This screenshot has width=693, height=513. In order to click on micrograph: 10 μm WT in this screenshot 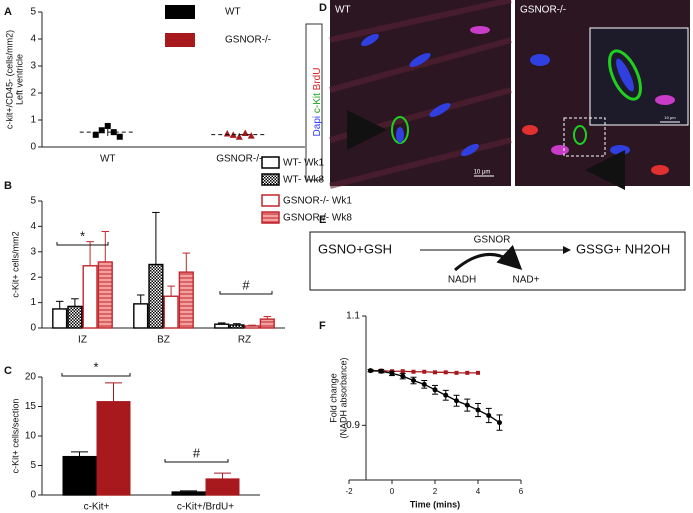, I will do `click(420, 94)`.